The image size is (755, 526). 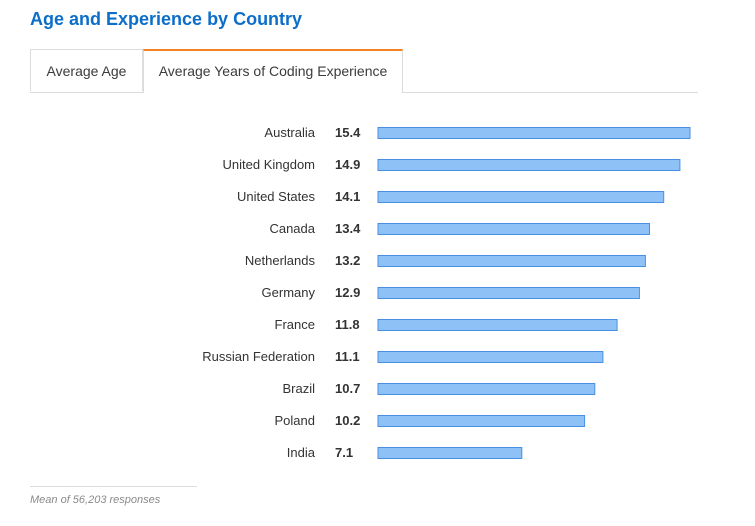 I want to click on bar-russian-federation, so click(x=490, y=357).